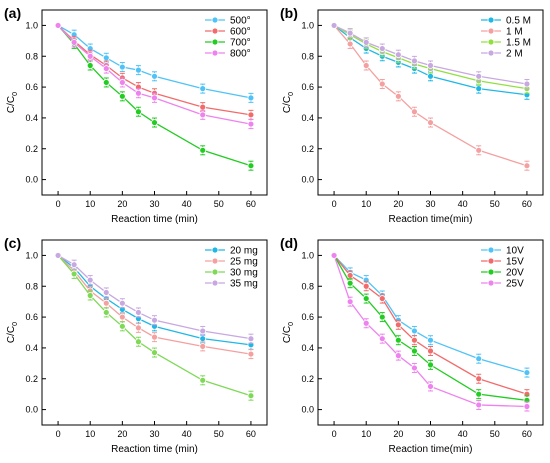 This screenshot has height=463, width=550. Describe the element at coordinates (307, 348) in the screenshot. I see `y-tick-label: 0.4` at that location.